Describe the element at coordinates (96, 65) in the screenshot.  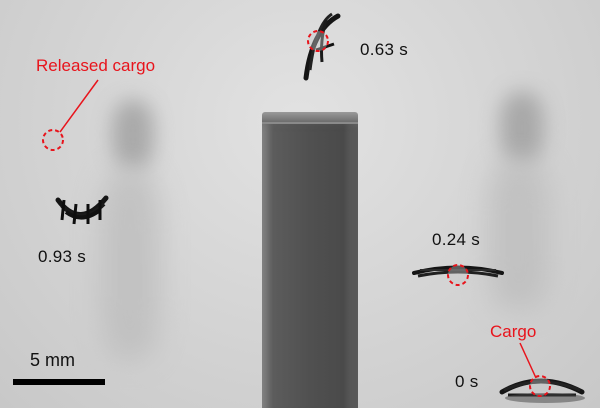
I see `released-cargo-label: Released cargo` at that location.